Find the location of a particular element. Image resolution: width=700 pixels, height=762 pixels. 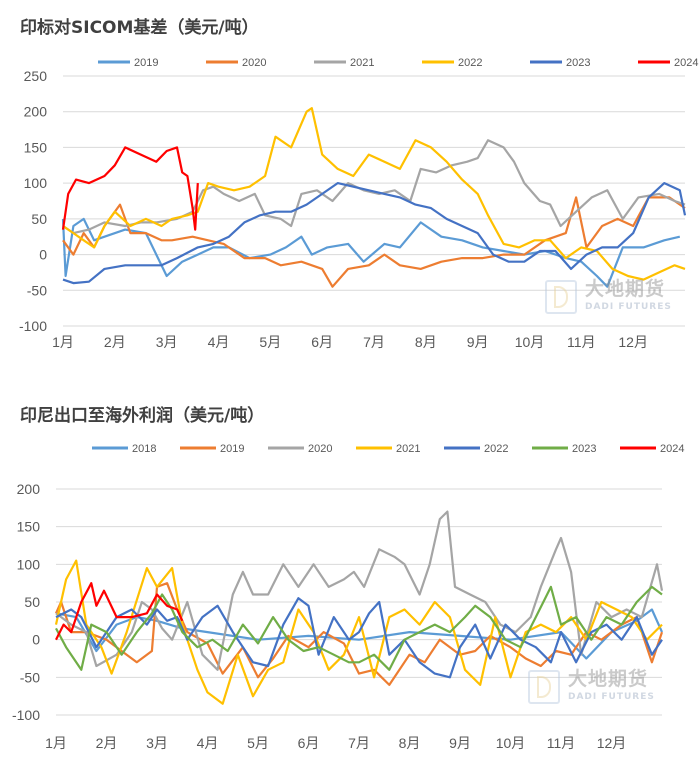

series-line-2020 is located at coordinates (374, 242).